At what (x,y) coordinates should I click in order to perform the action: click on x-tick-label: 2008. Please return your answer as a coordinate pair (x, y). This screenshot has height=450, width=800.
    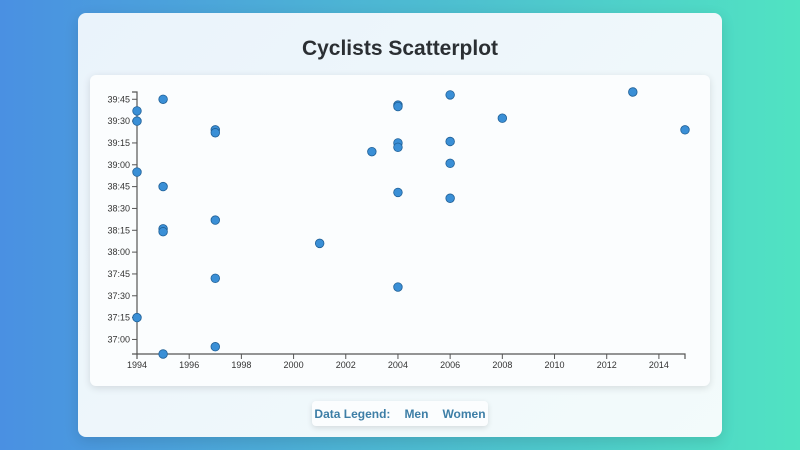
    Looking at the image, I should click on (502, 365).